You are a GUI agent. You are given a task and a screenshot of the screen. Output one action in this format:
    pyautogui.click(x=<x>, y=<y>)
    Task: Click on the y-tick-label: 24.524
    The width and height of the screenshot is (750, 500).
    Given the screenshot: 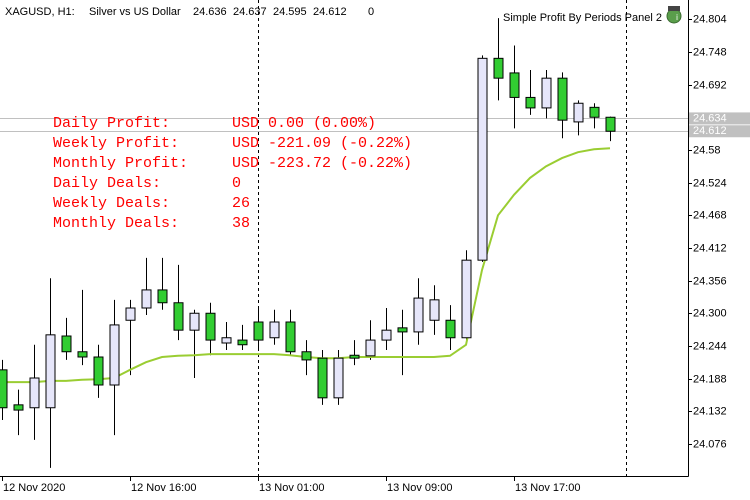 What is the action you would take?
    pyautogui.click(x=710, y=183)
    